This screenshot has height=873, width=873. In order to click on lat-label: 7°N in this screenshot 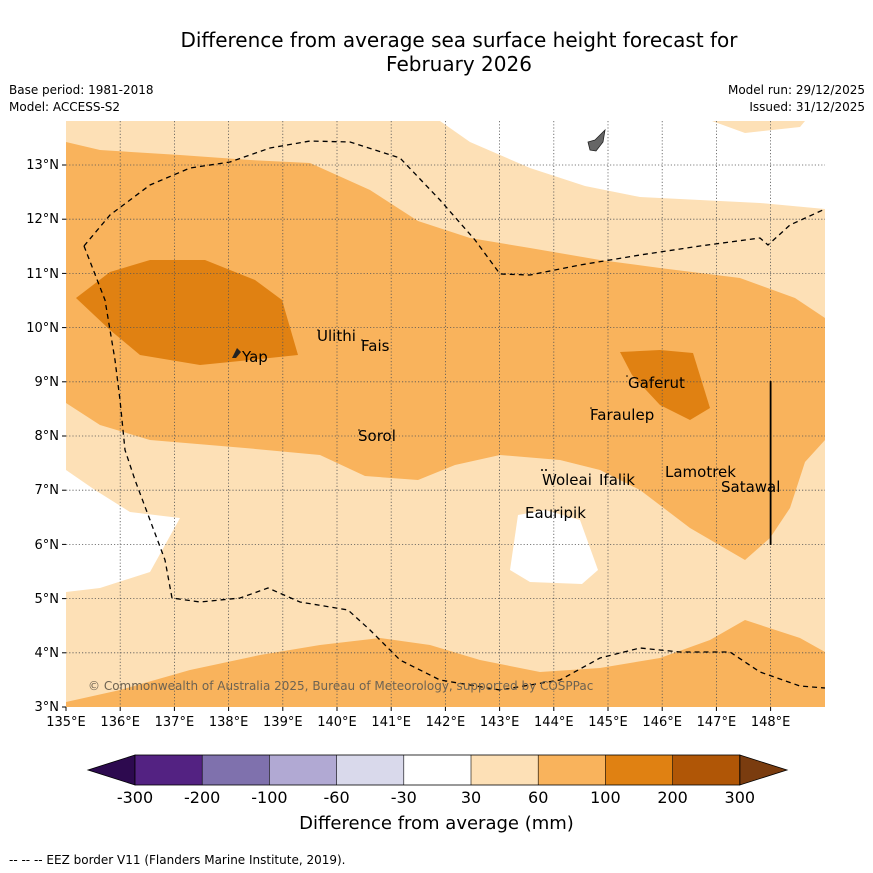, I will do `click(47, 490)`.